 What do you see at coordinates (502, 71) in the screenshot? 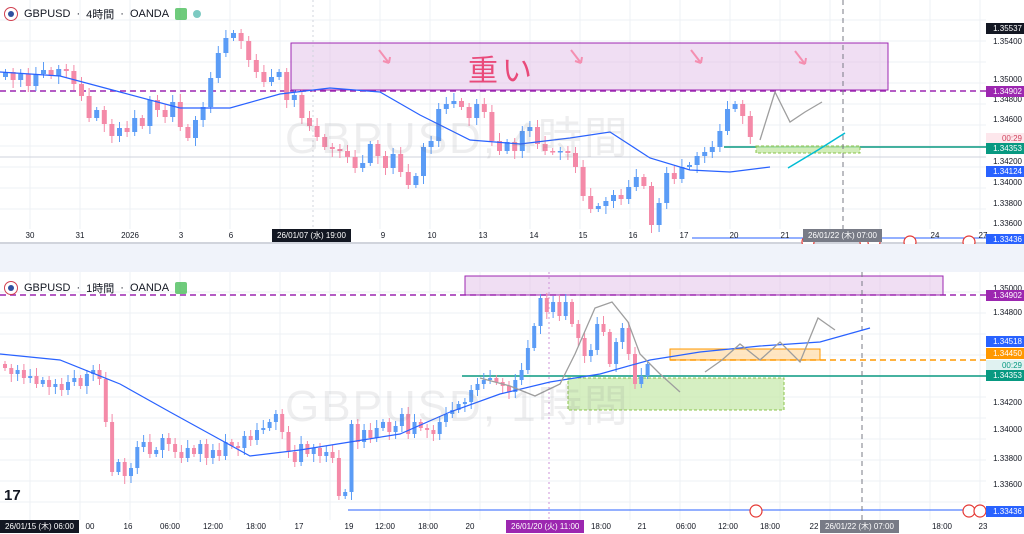
I see `annotation-heavy-text: 重い` at bounding box center [502, 71].